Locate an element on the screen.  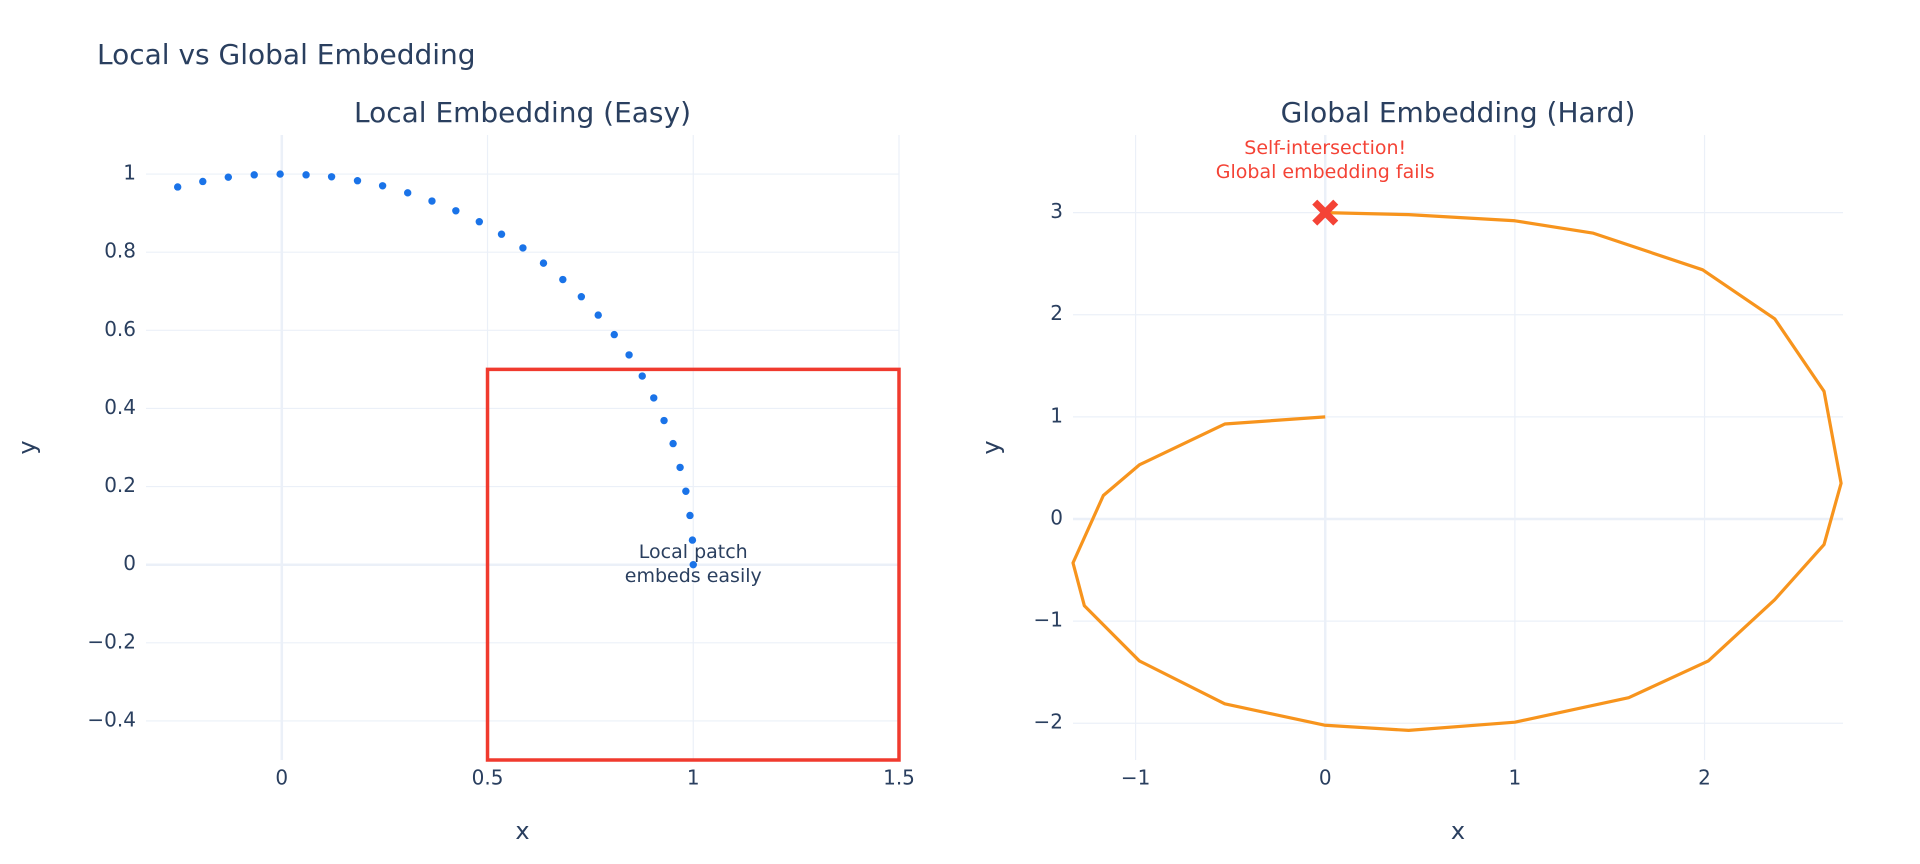
subplot-title: Global Embedding (Hard) is located at coordinates (1458, 112).